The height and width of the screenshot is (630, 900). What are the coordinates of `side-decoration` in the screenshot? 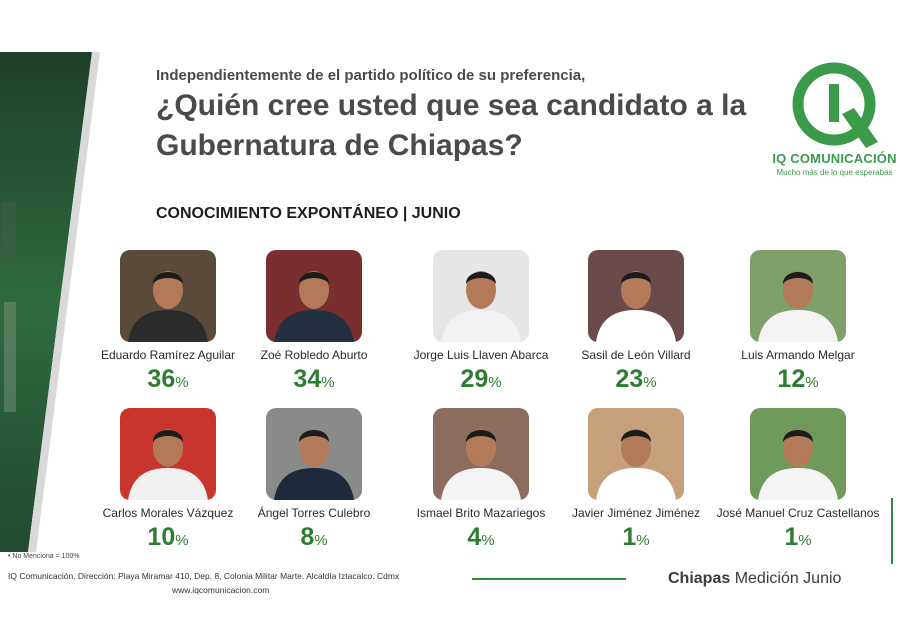 It's located at (50, 302).